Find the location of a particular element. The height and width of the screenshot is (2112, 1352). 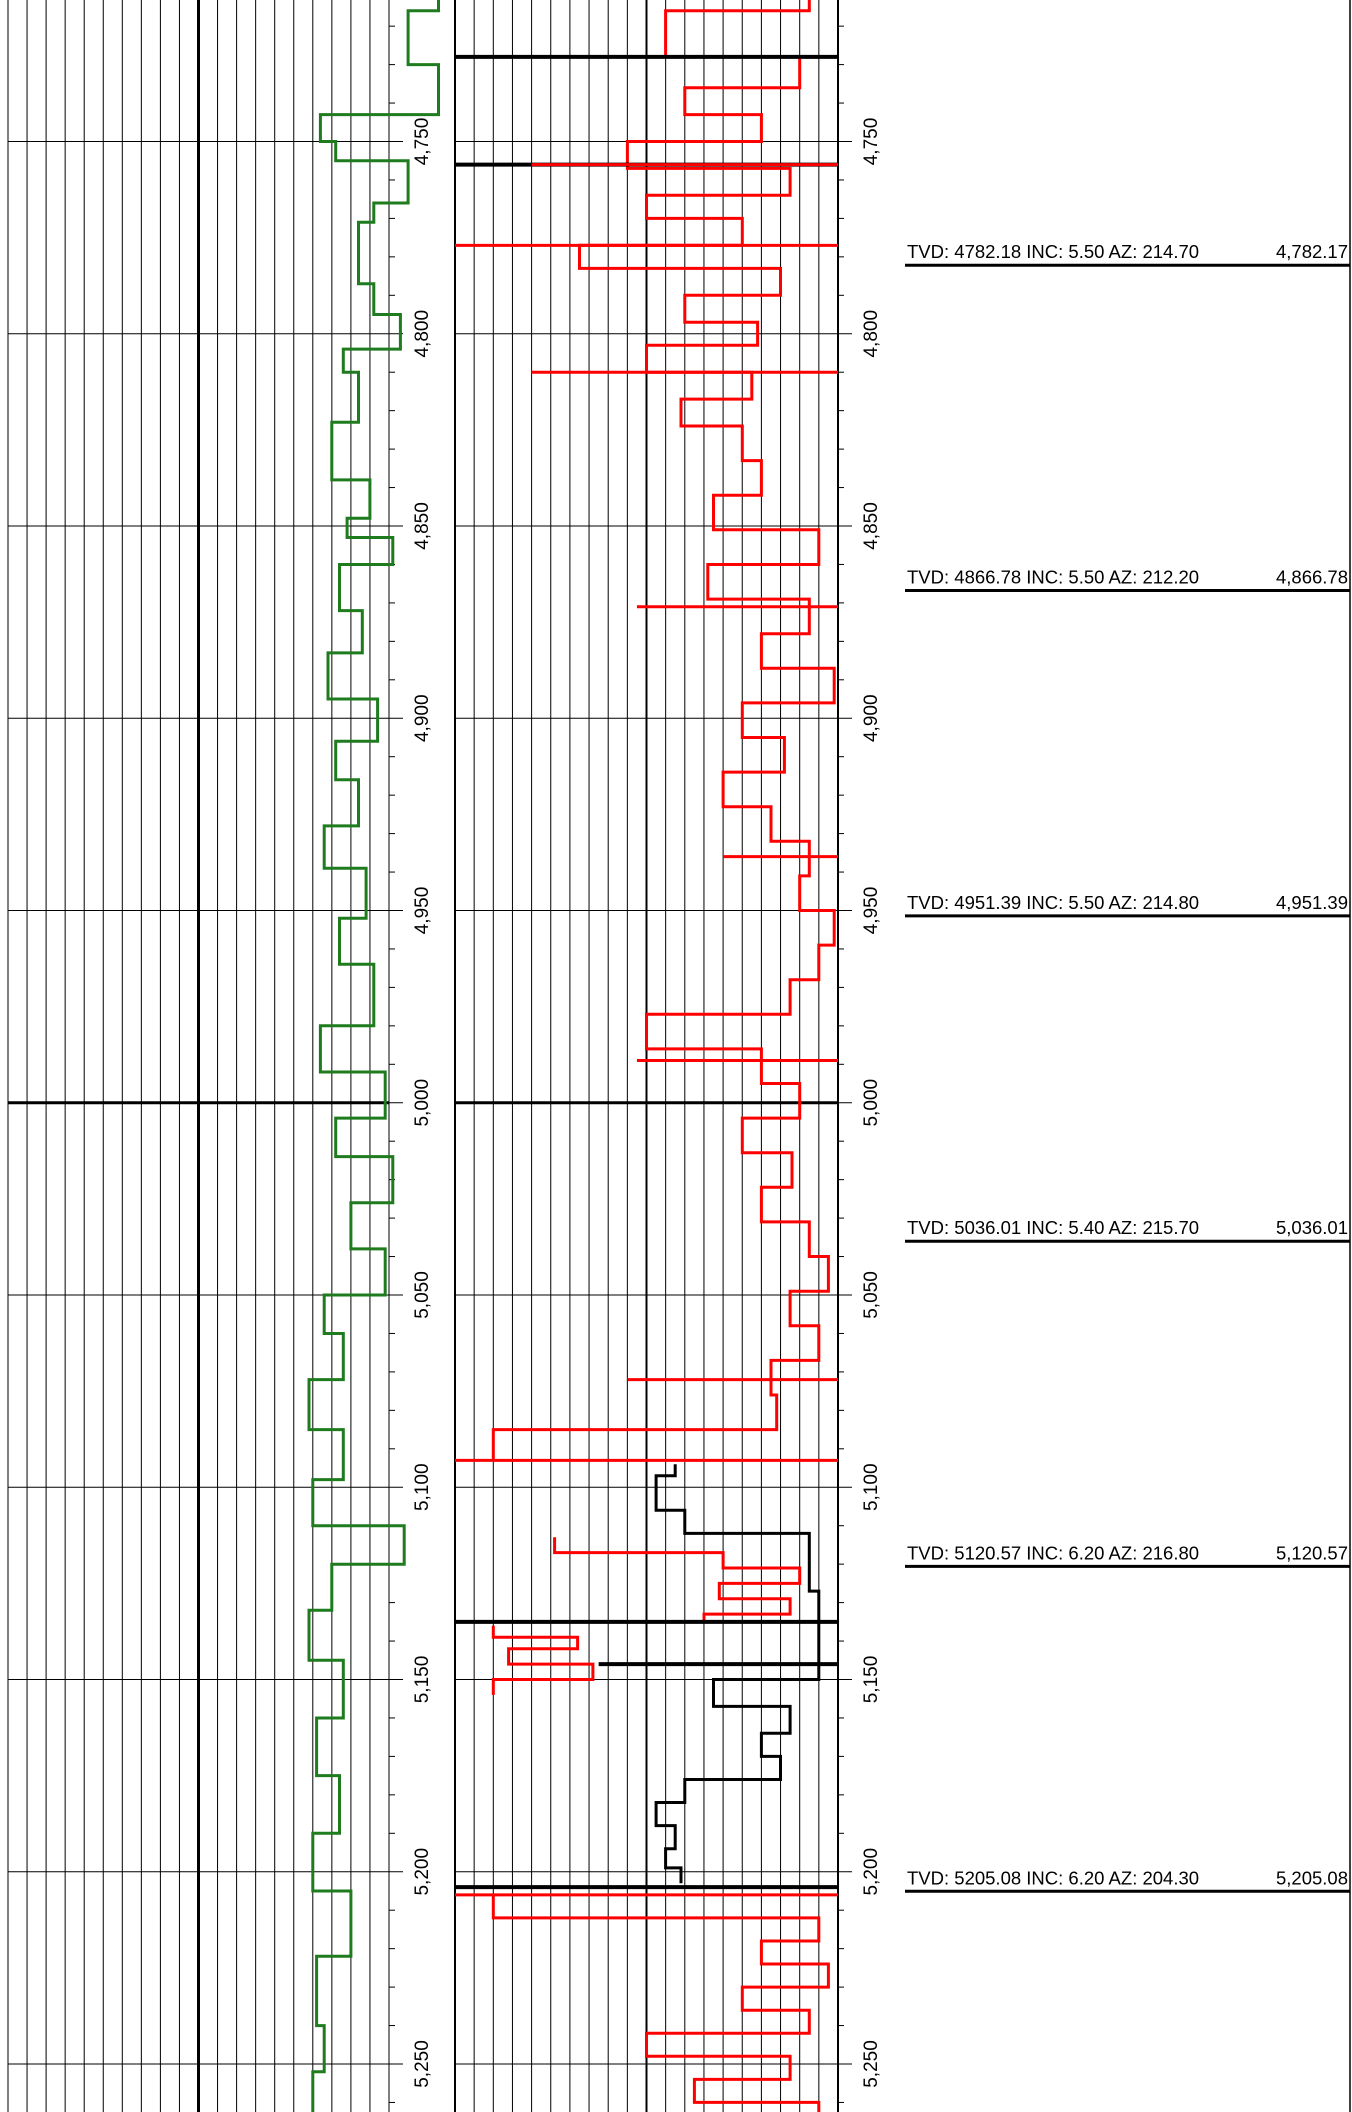

survey-station-value: 5,036.01 is located at coordinates (1312, 1227).